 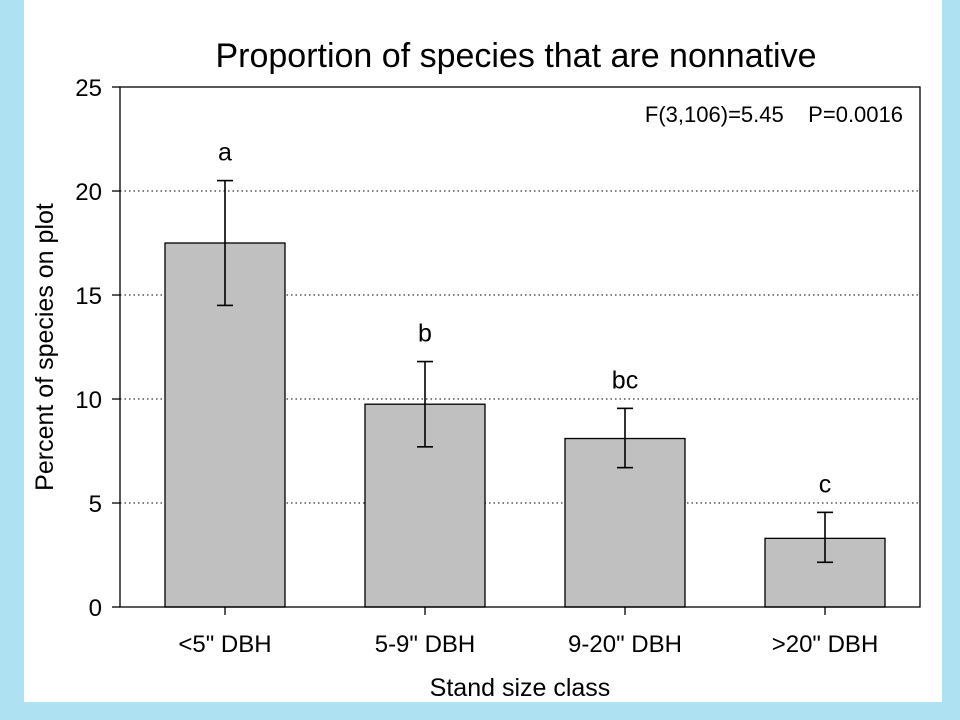 I want to click on bottom-frame-border, so click(x=480, y=711).